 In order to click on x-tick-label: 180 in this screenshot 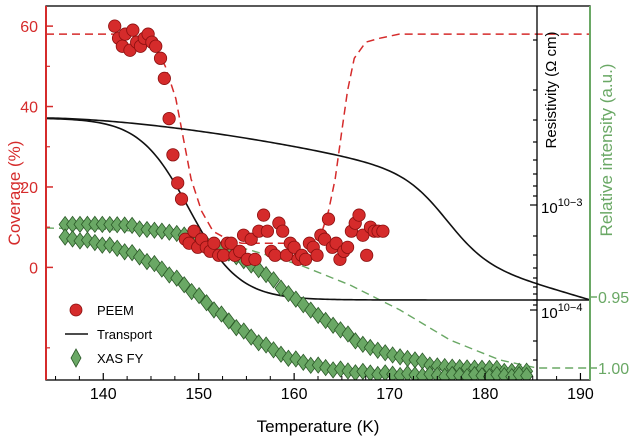, I will do `click(485, 394)`.